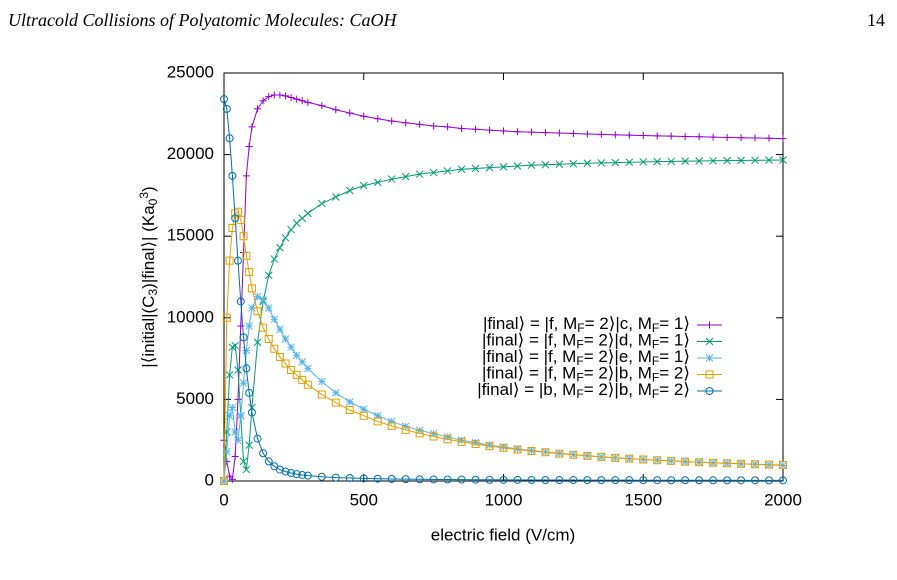 The image size is (897, 580). I want to click on page-number: 14, so click(876, 20).